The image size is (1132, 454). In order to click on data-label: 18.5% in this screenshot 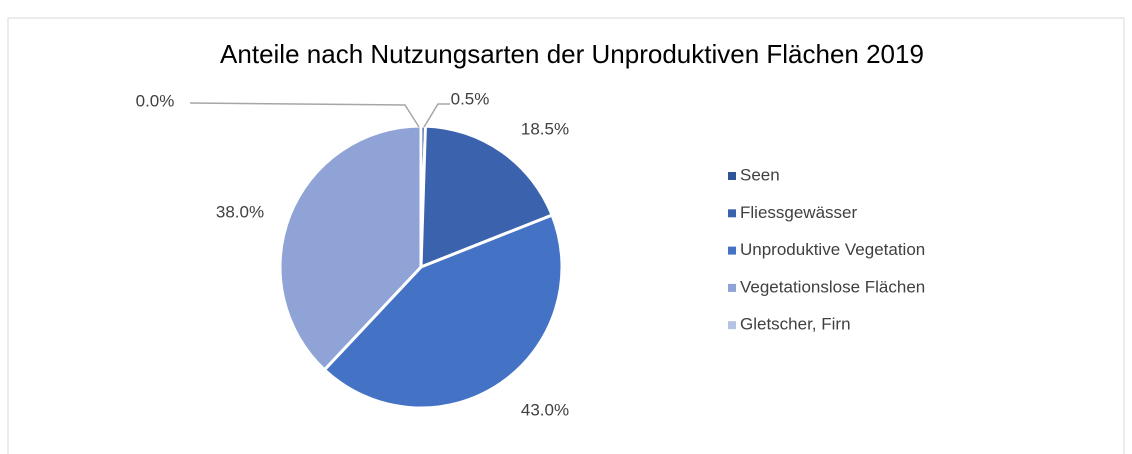, I will do `click(545, 128)`.